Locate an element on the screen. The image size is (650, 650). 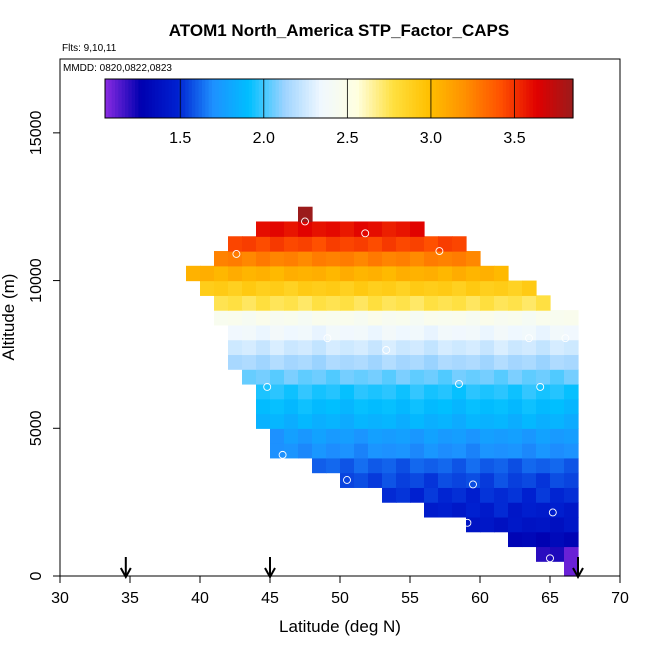
x-tick-label: 35 is located at coordinates (130, 598).